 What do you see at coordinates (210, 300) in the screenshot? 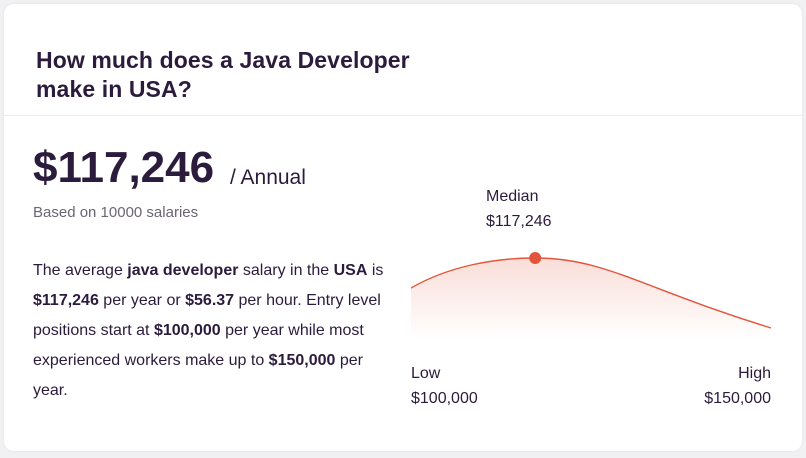
I see `summary-hourly-rate: $56.37` at bounding box center [210, 300].